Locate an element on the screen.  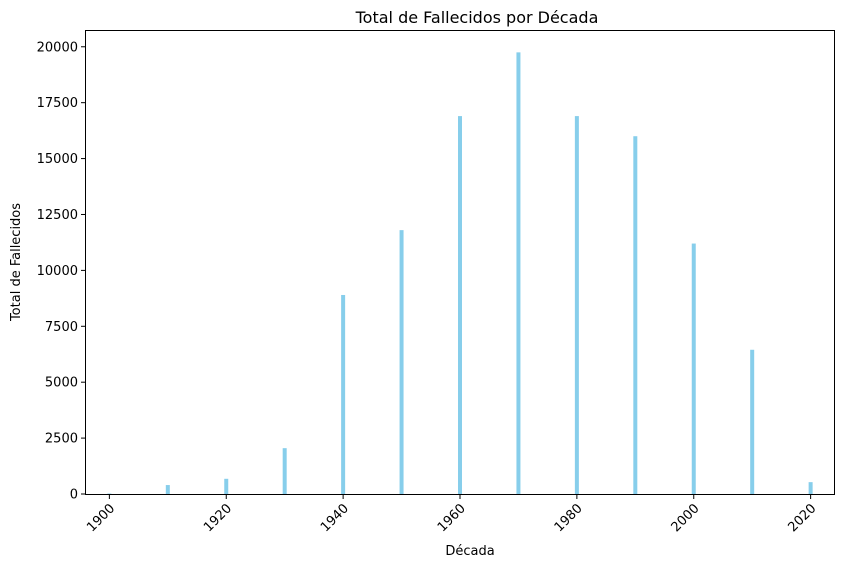
x-tick-label-2020: 2020 is located at coordinates (802, 518).